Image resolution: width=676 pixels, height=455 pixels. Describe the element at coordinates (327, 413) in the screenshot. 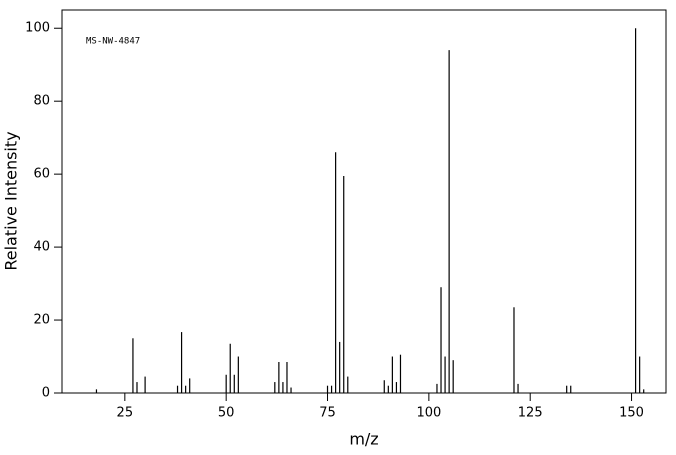

I see `x-tick-label: 75` at that location.